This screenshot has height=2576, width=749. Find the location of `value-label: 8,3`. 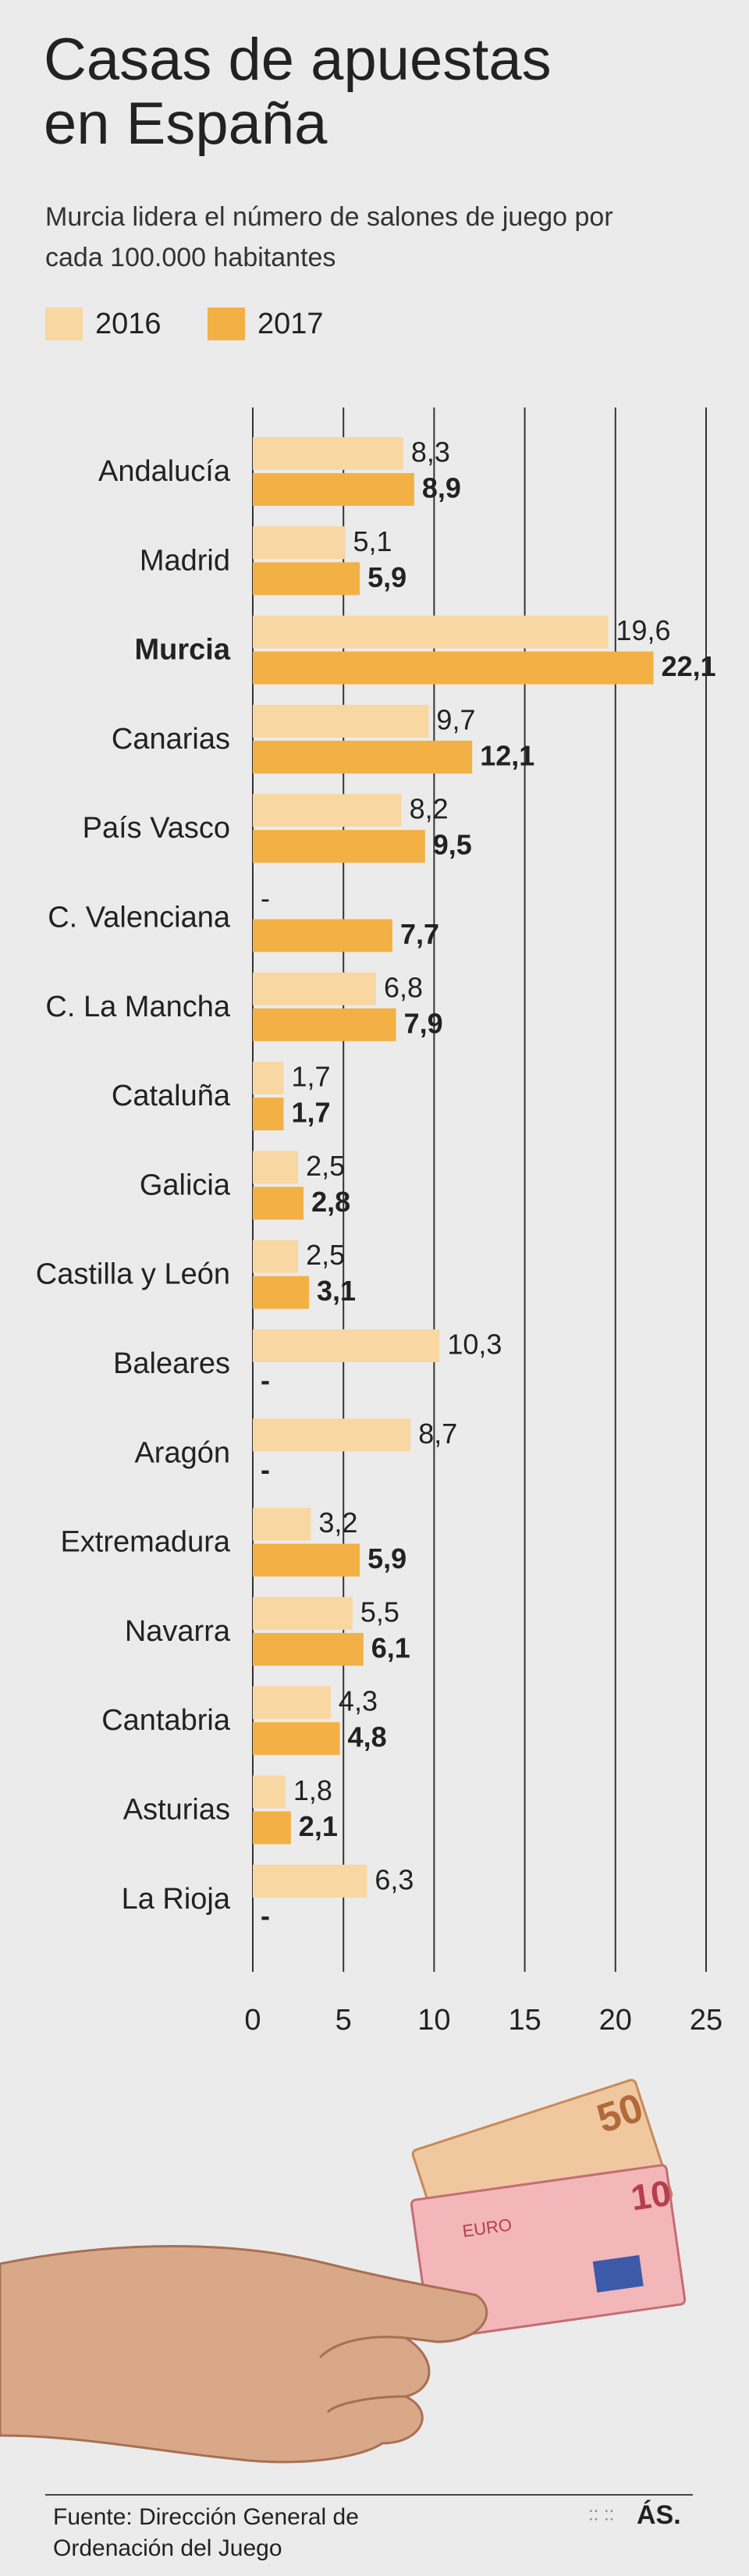

value-label: 8,3 is located at coordinates (430, 452).